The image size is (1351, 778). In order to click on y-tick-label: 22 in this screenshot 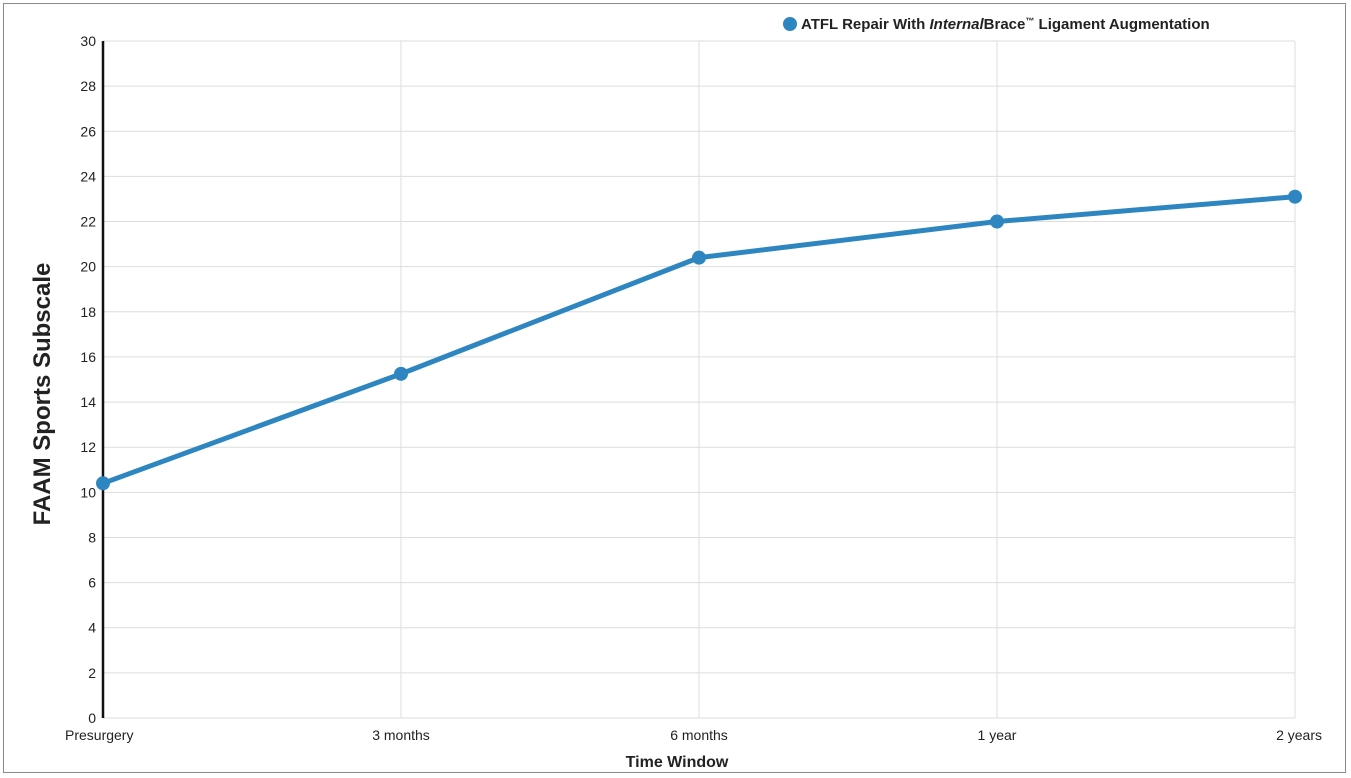, I will do `click(88, 222)`.